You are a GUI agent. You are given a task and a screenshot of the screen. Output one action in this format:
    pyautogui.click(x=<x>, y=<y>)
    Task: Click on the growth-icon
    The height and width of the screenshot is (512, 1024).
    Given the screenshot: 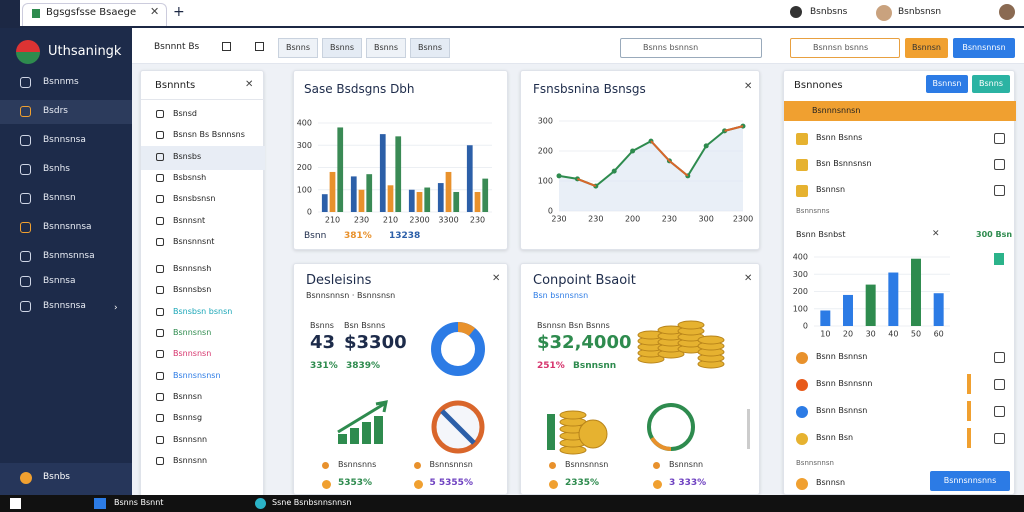 What is the action you would take?
    pyautogui.click(x=366, y=433)
    